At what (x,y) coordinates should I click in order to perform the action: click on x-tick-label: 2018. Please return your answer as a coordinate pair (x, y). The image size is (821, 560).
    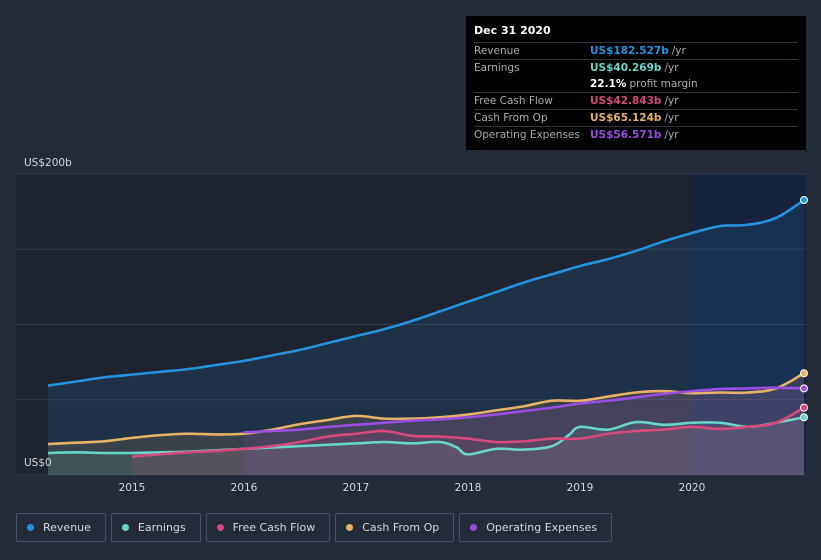
    Looking at the image, I should click on (468, 488).